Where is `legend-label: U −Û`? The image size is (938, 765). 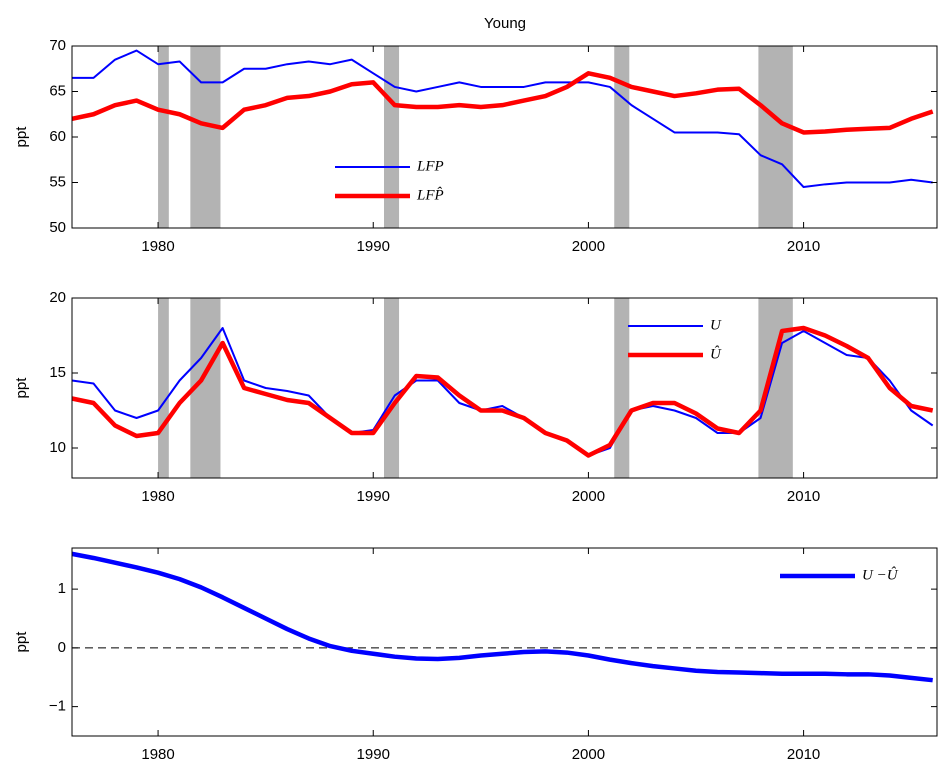
legend-label: U −Û is located at coordinates (880, 574).